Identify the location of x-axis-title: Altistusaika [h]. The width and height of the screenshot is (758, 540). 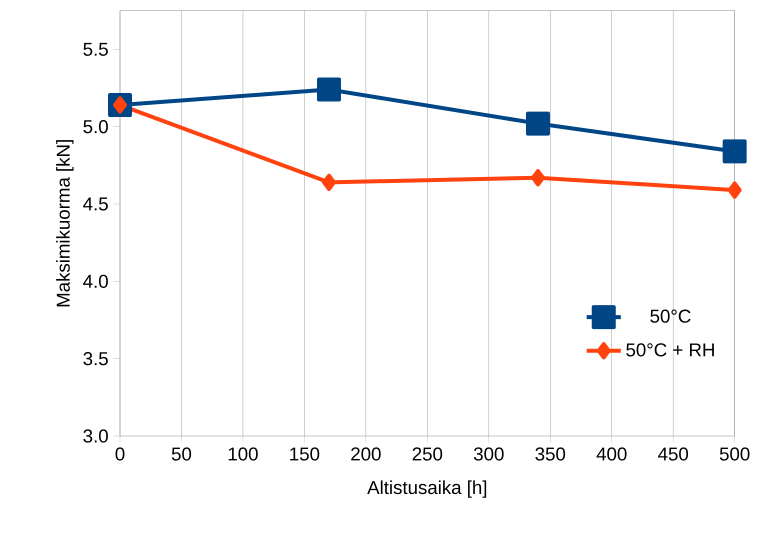
(426, 489).